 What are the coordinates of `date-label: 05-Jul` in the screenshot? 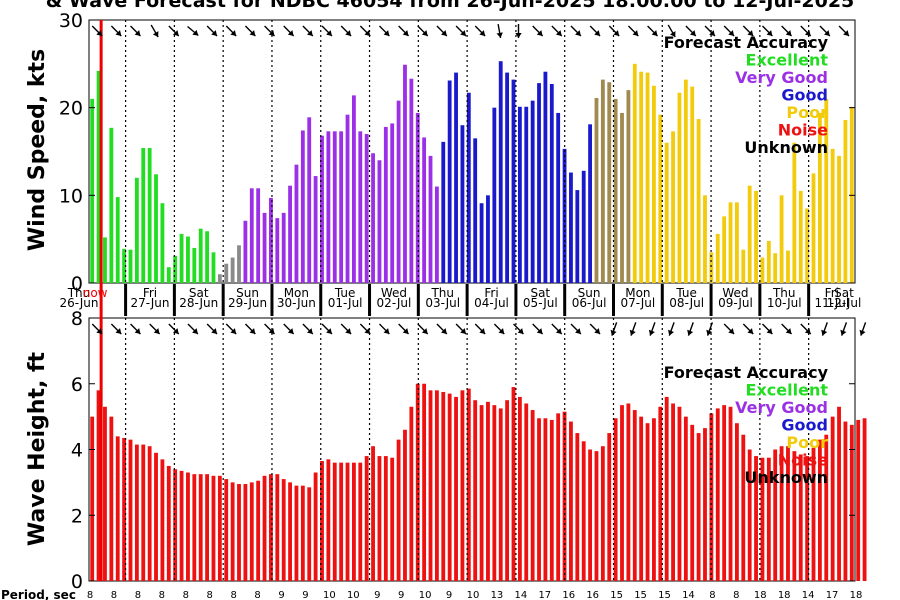 It's located at (540, 303).